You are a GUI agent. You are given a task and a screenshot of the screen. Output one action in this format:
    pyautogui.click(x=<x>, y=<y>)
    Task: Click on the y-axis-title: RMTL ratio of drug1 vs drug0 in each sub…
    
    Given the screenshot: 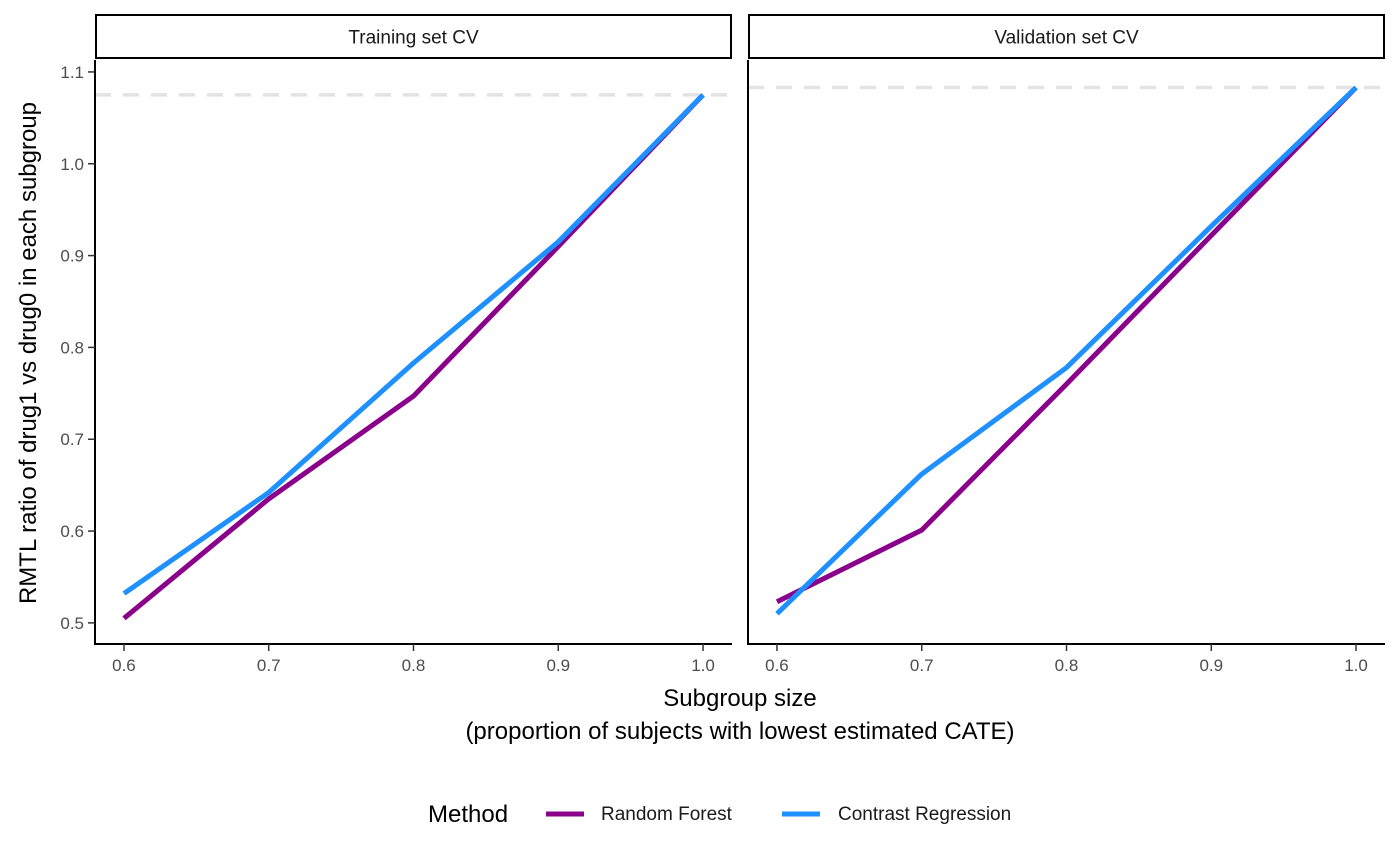 What is the action you would take?
    pyautogui.click(x=28, y=353)
    